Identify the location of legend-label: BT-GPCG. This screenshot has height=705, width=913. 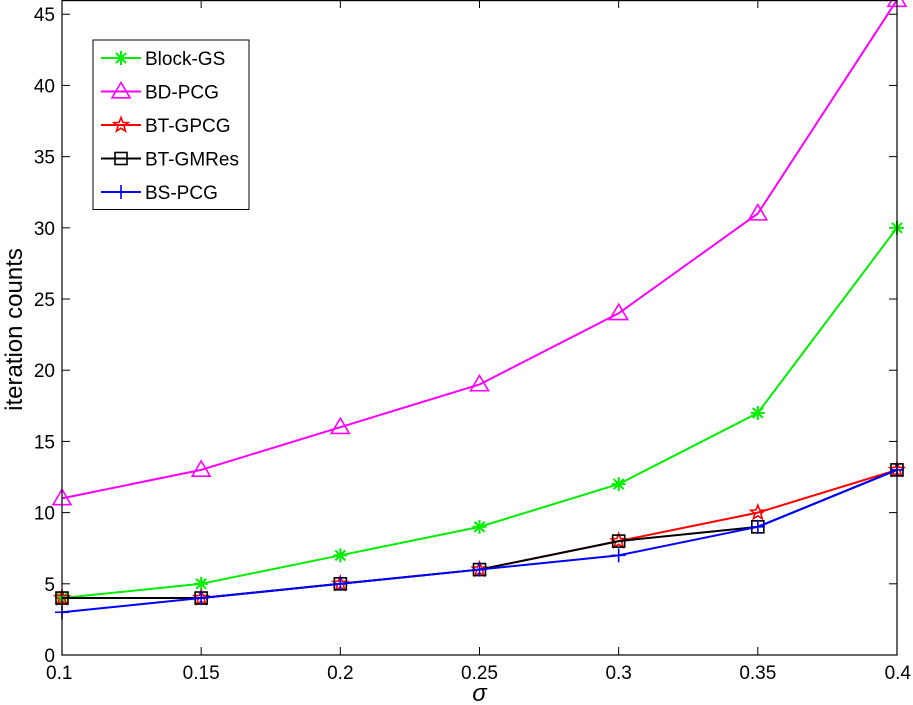
(188, 126).